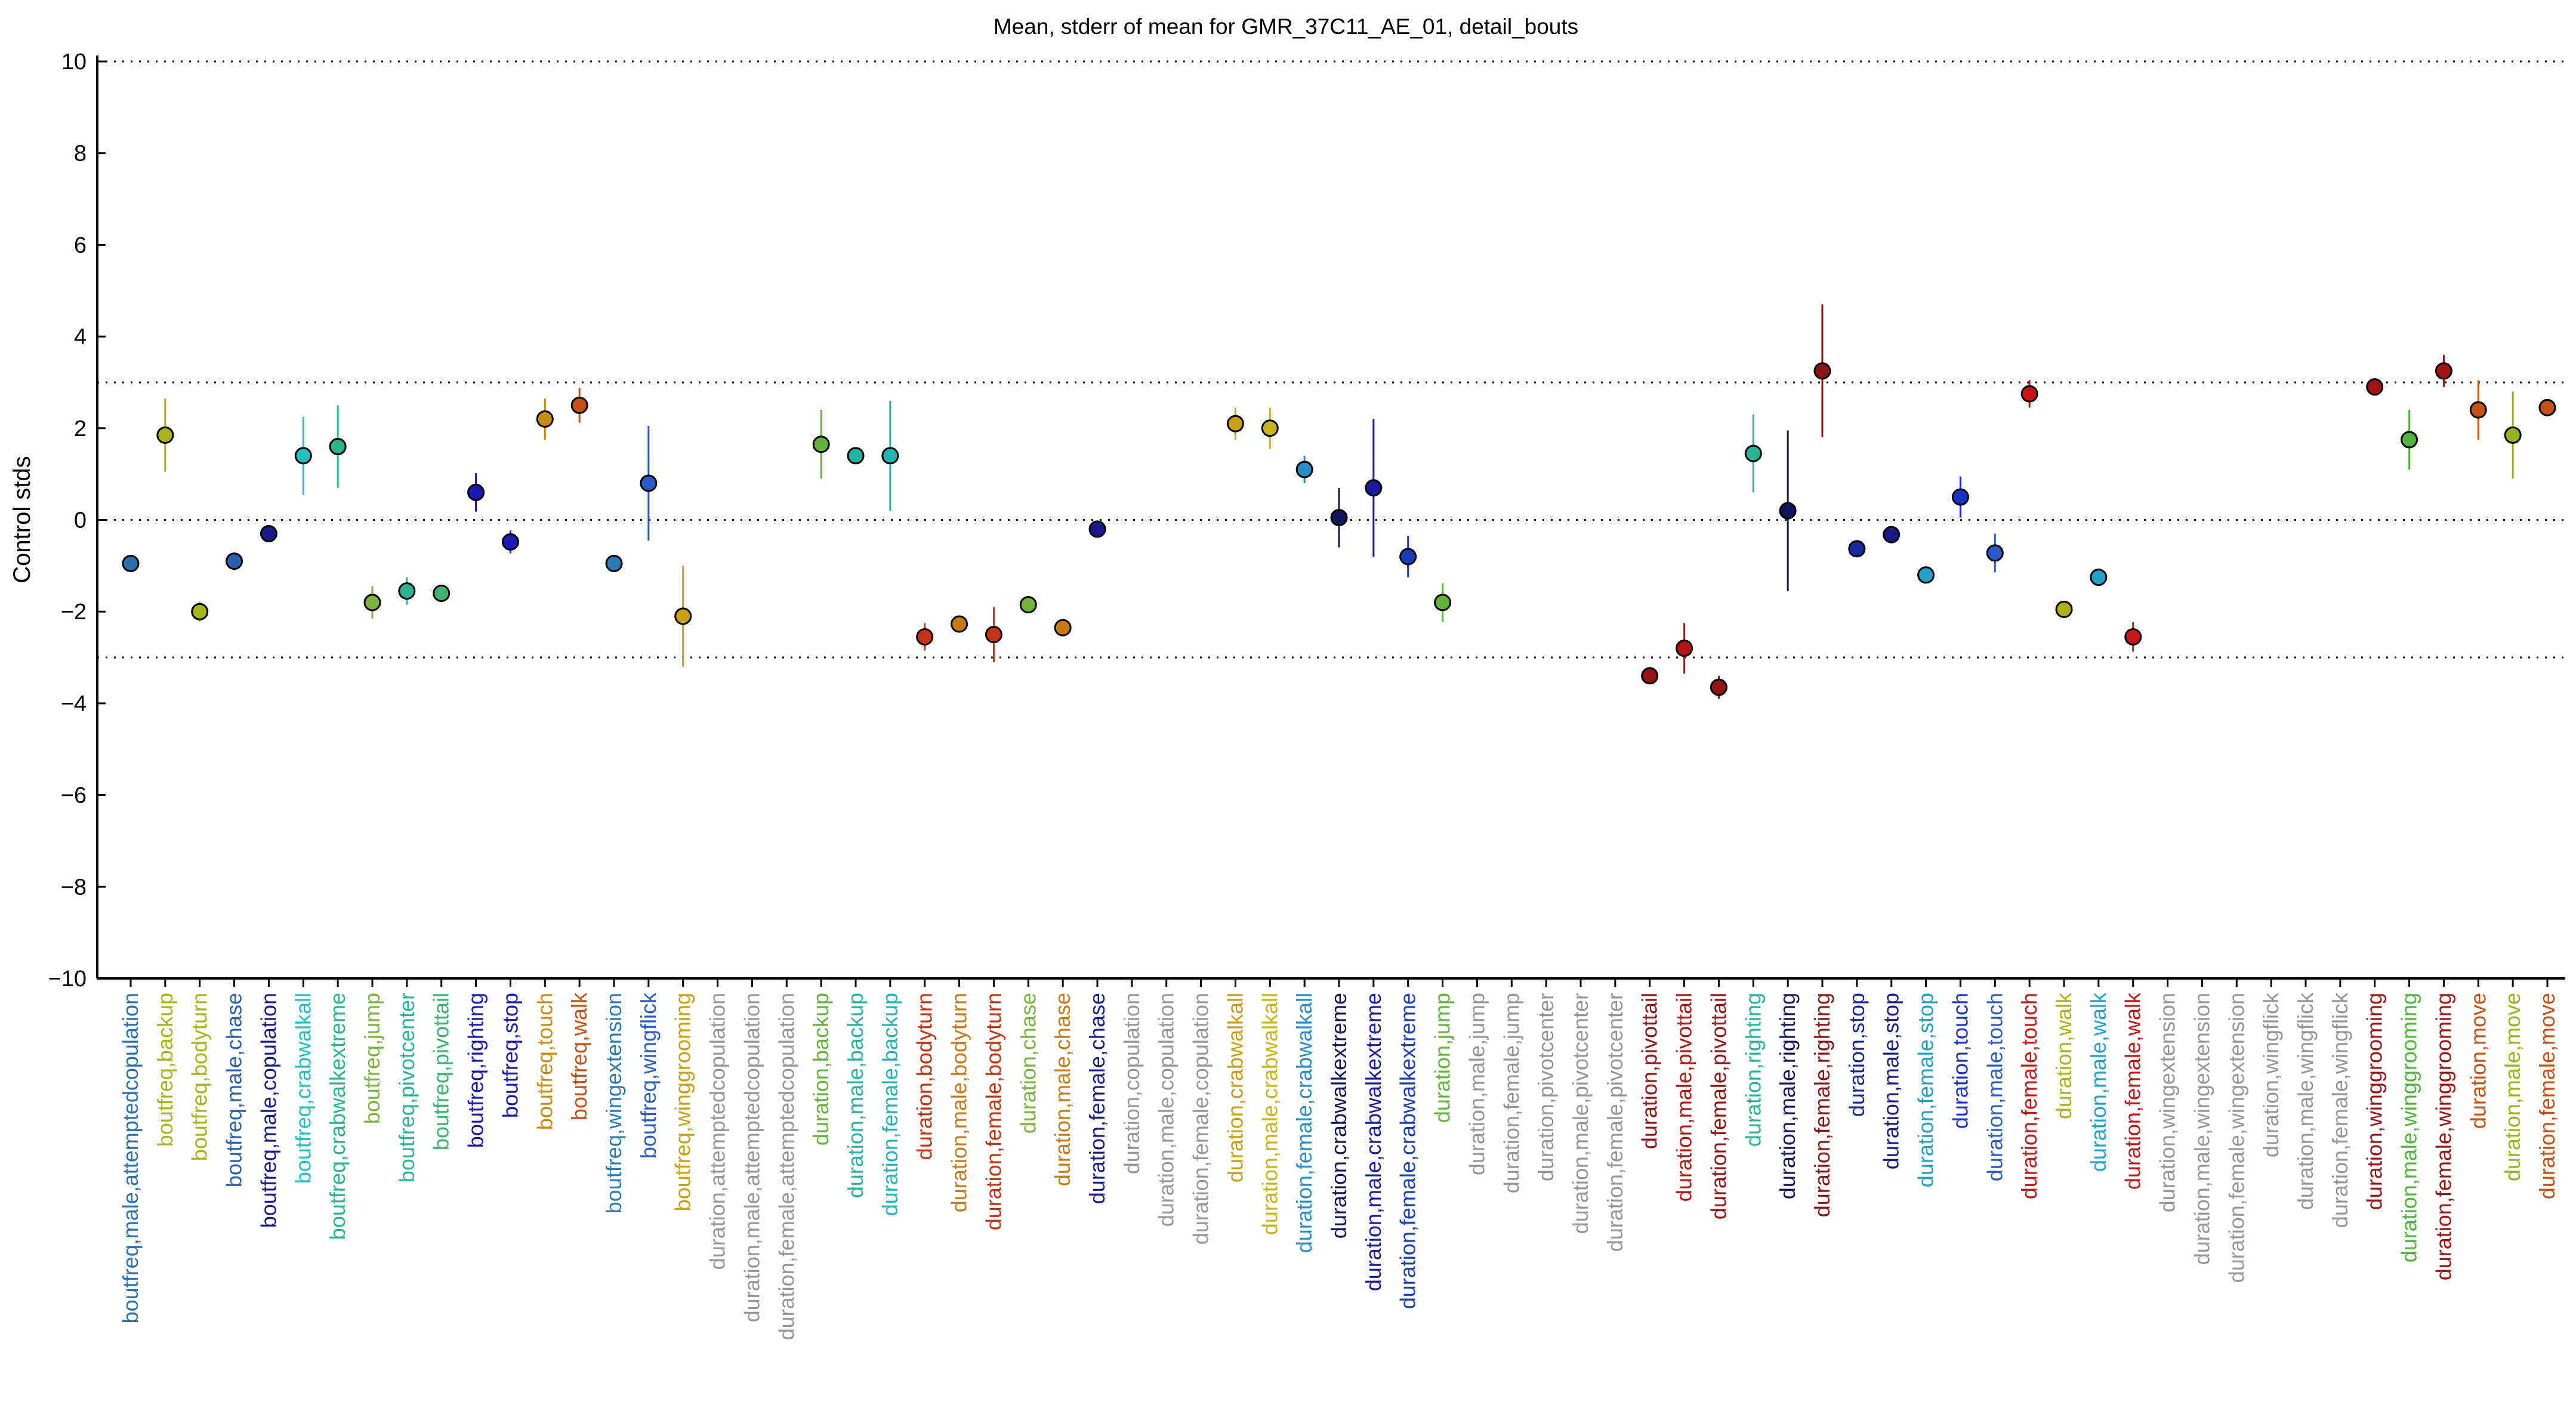 This screenshot has height=1402, width=2576. I want to click on x-tick-label: boutfreq,stop, so click(510, 1055).